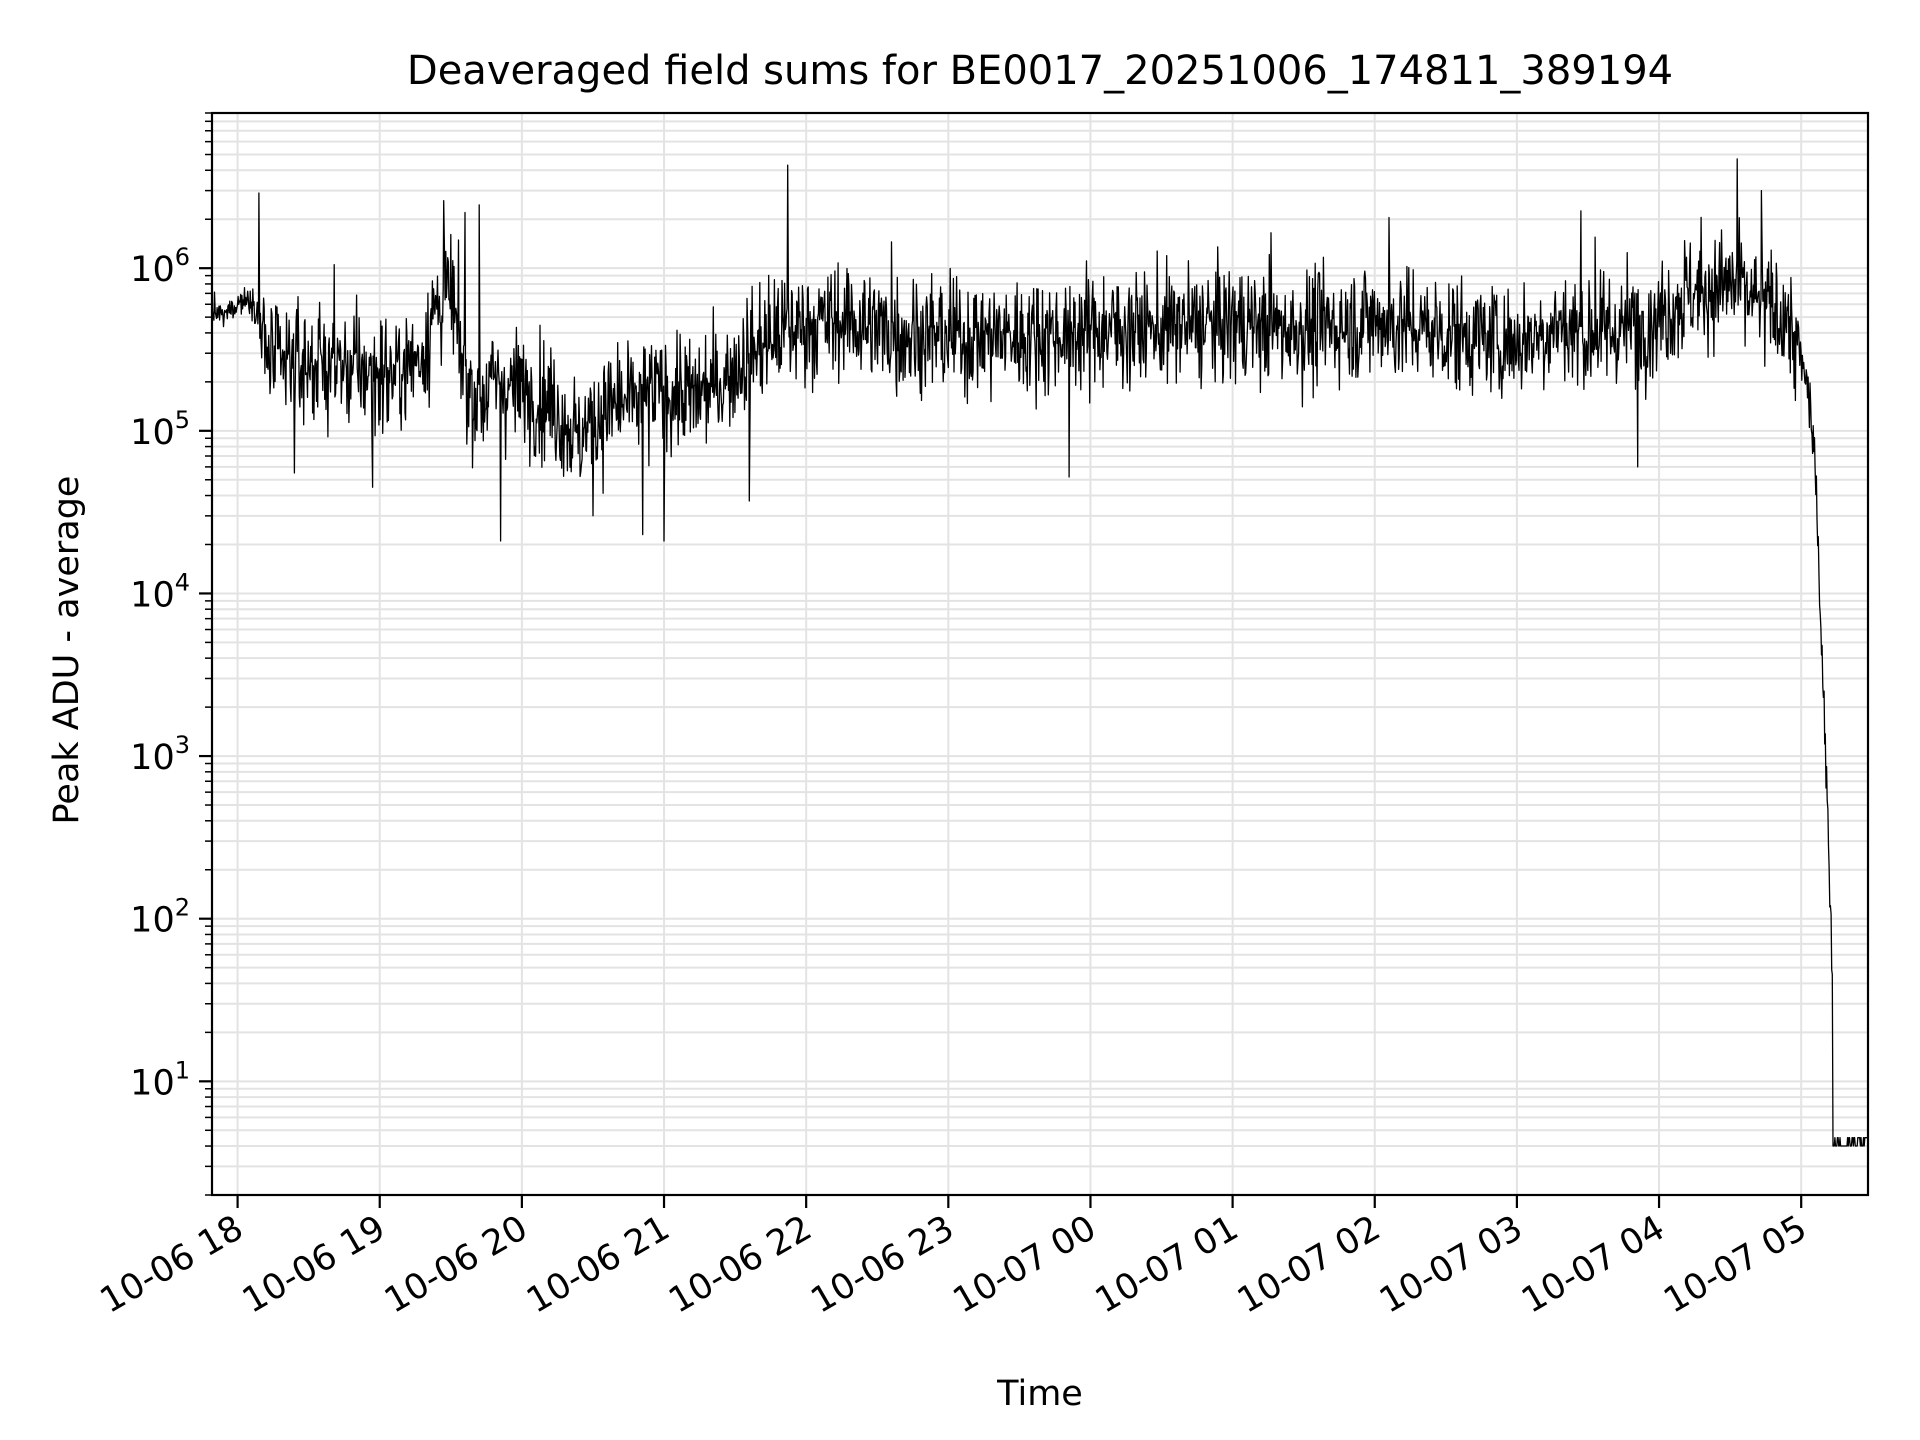 Image resolution: width=1920 pixels, height=1440 pixels. What do you see at coordinates (182, 257) in the screenshot?
I see `y-tick-exponent: 6` at bounding box center [182, 257].